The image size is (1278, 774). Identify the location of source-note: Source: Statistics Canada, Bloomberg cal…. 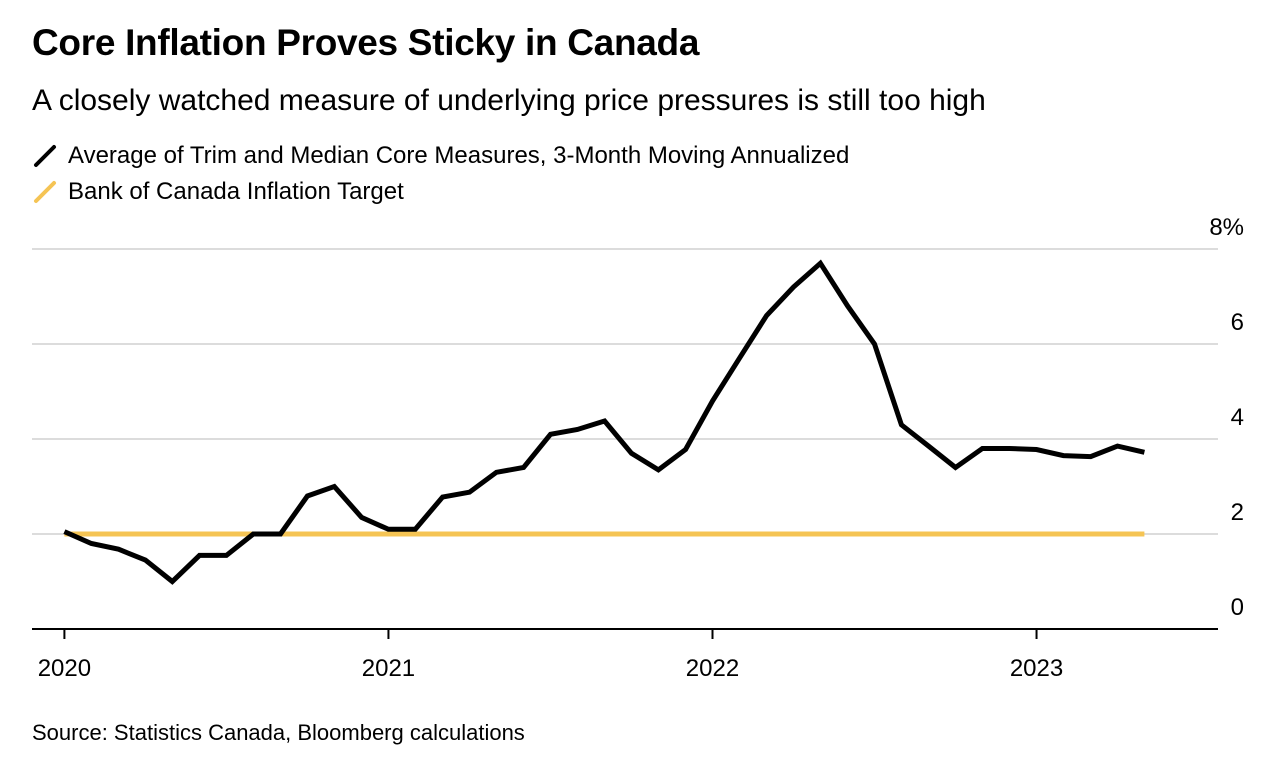
(278, 732).